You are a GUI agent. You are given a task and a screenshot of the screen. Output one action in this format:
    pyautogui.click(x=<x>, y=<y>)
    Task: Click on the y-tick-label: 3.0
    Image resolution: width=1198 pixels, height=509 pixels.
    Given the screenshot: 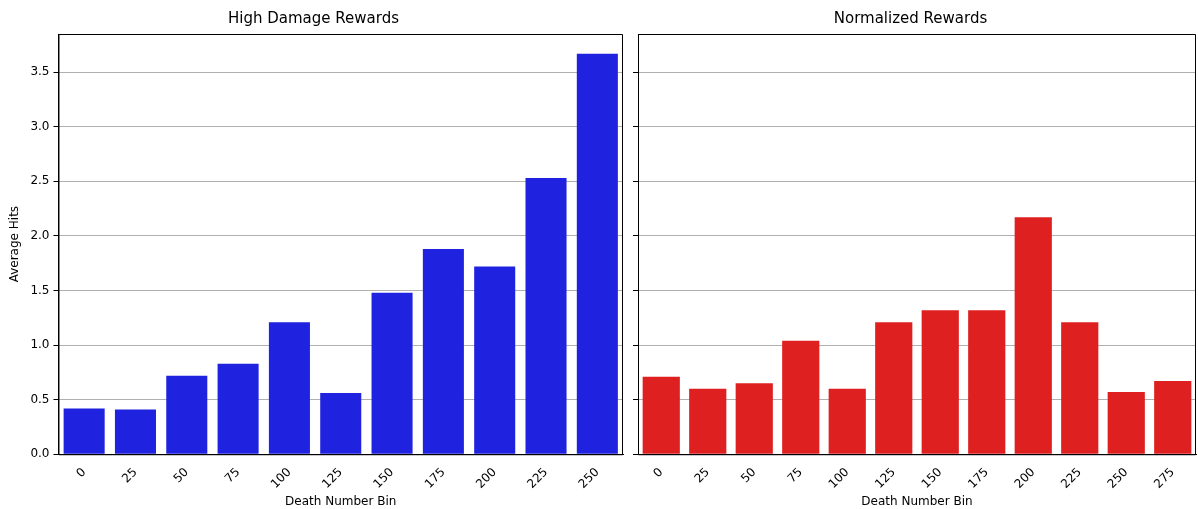 What is the action you would take?
    pyautogui.click(x=40, y=125)
    